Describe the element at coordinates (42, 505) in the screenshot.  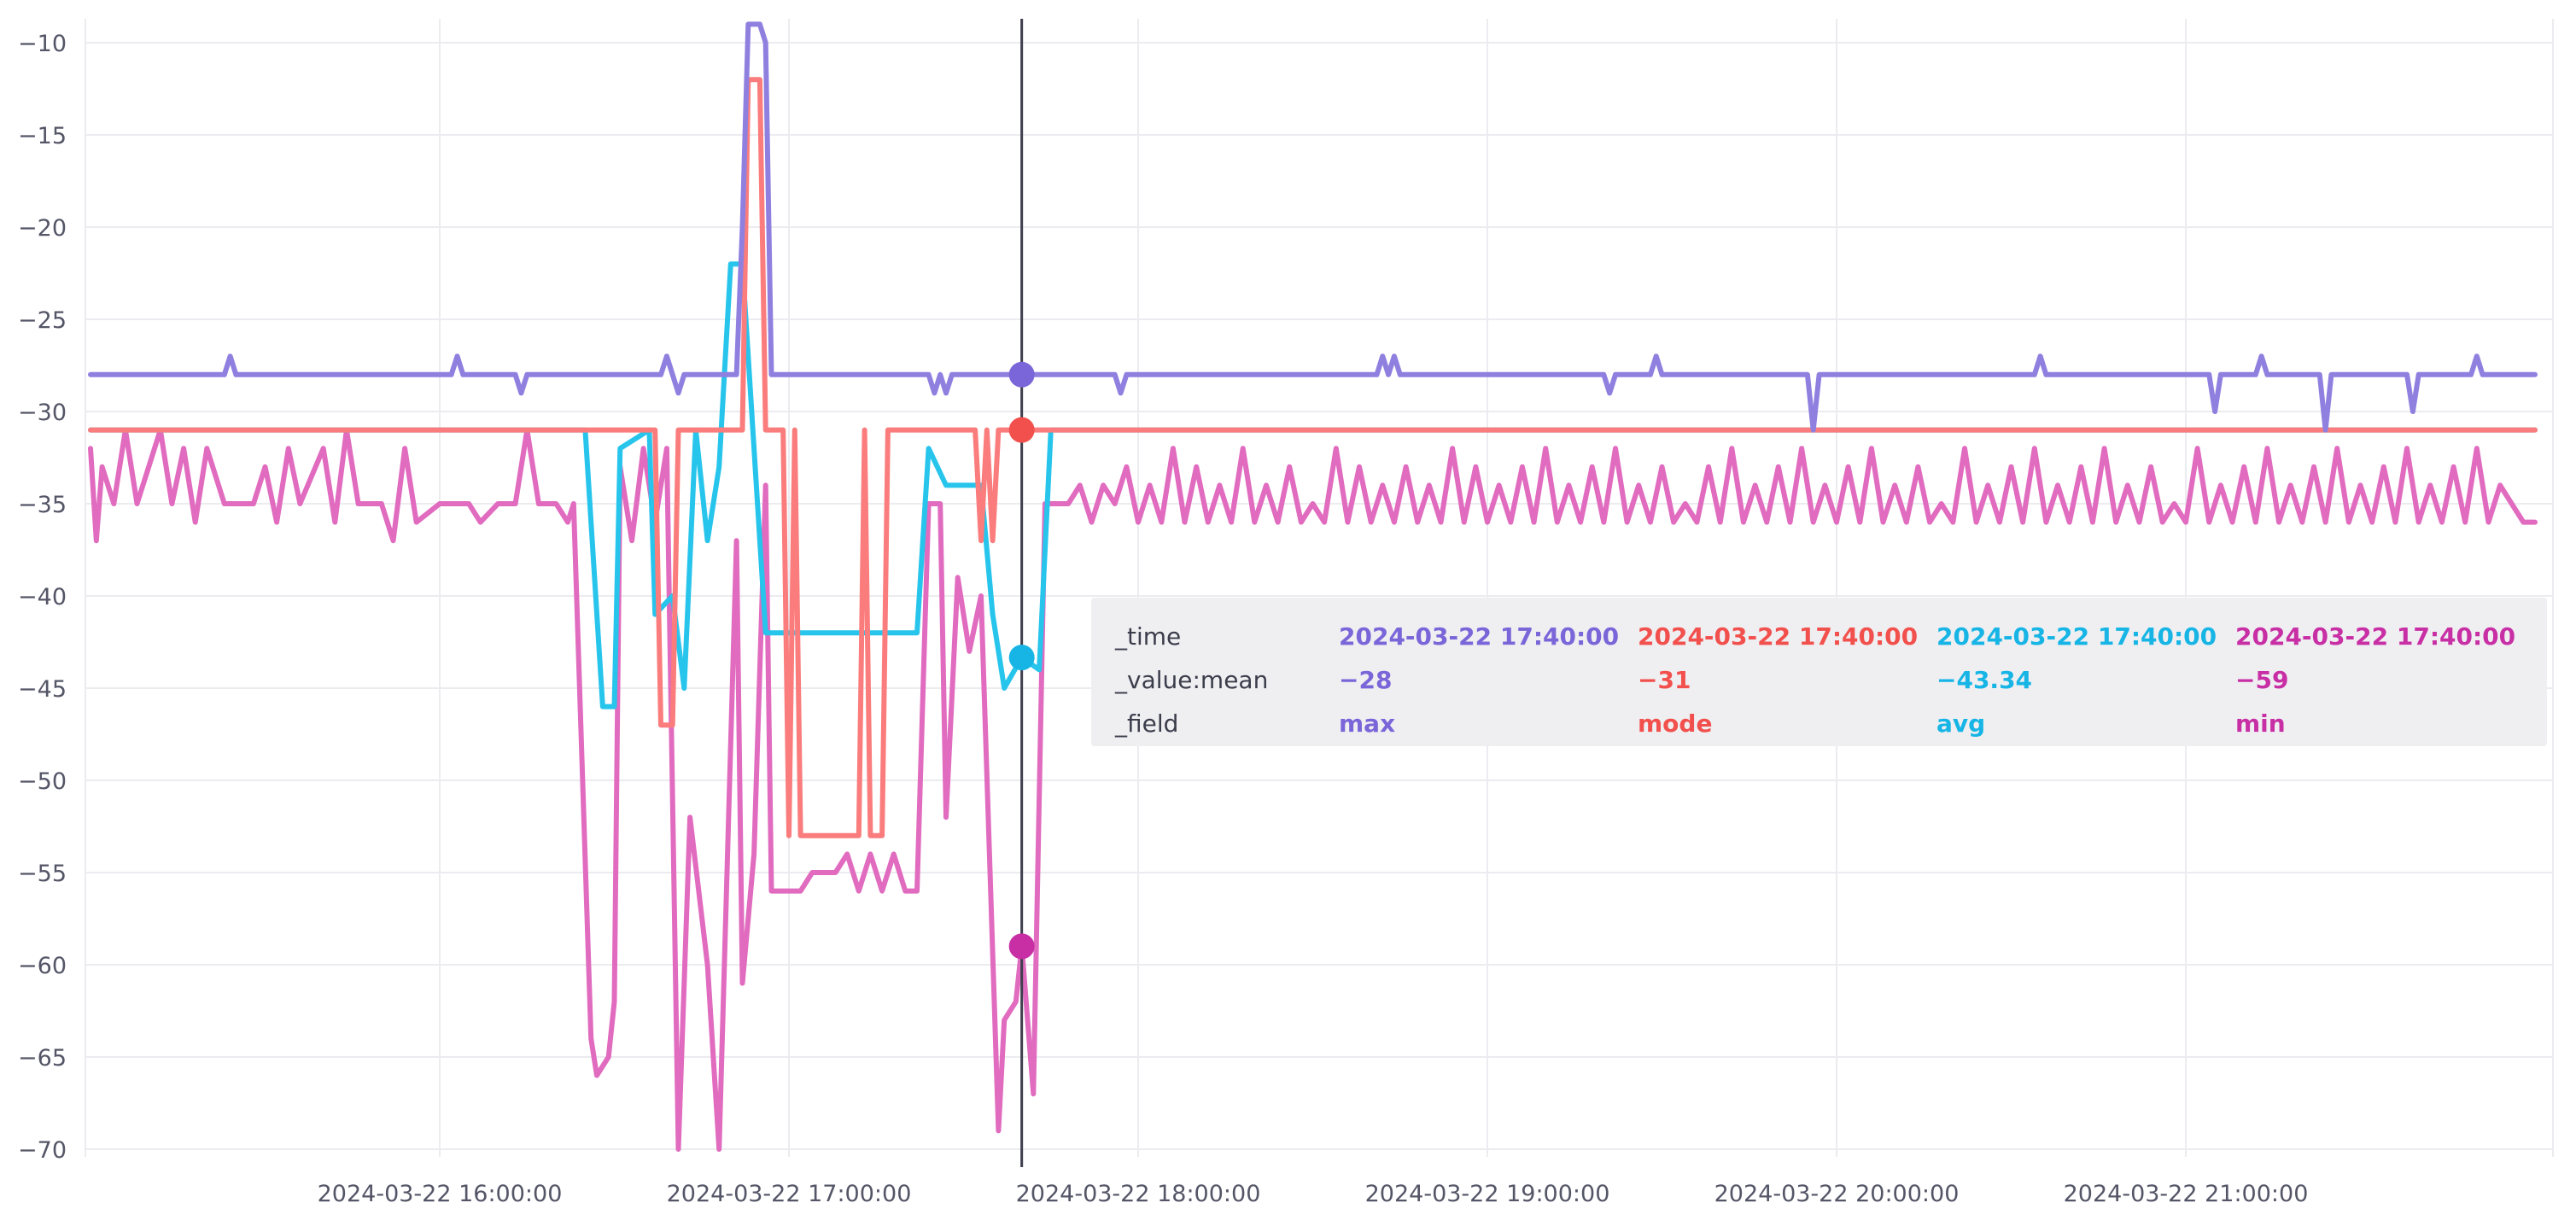
I see `y-tick-label: −35` at that location.